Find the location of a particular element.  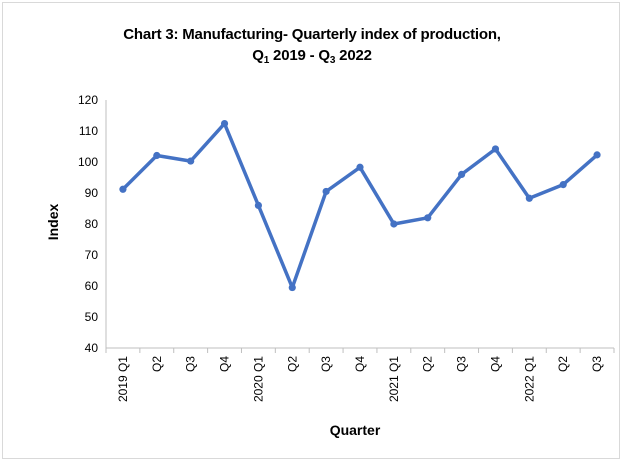

subtitle-q-from-sub: 1 is located at coordinates (266, 60).